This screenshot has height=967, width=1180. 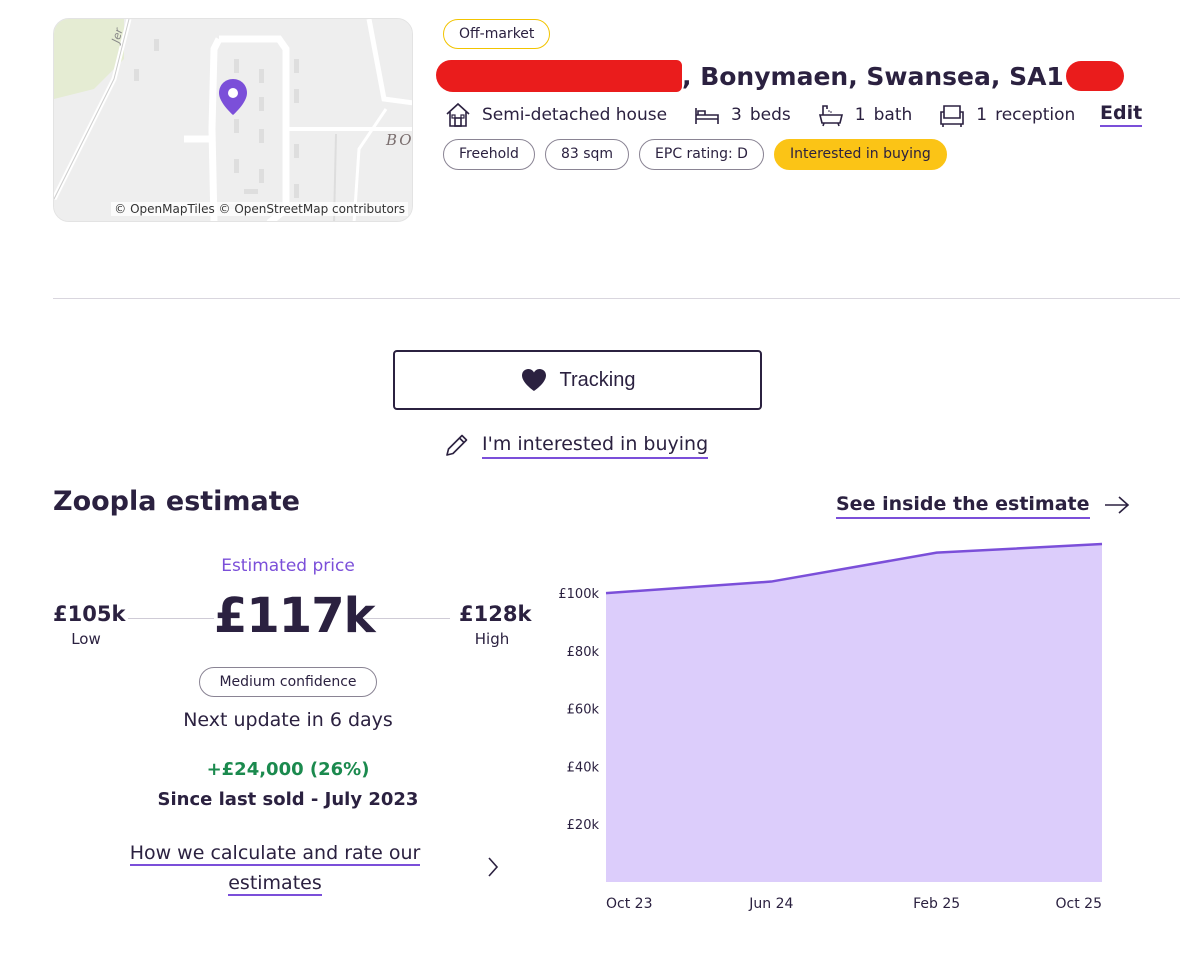 What do you see at coordinates (873, 76) in the screenshot?
I see `address-text: , Bonymaen, Swansea, SA1` at bounding box center [873, 76].